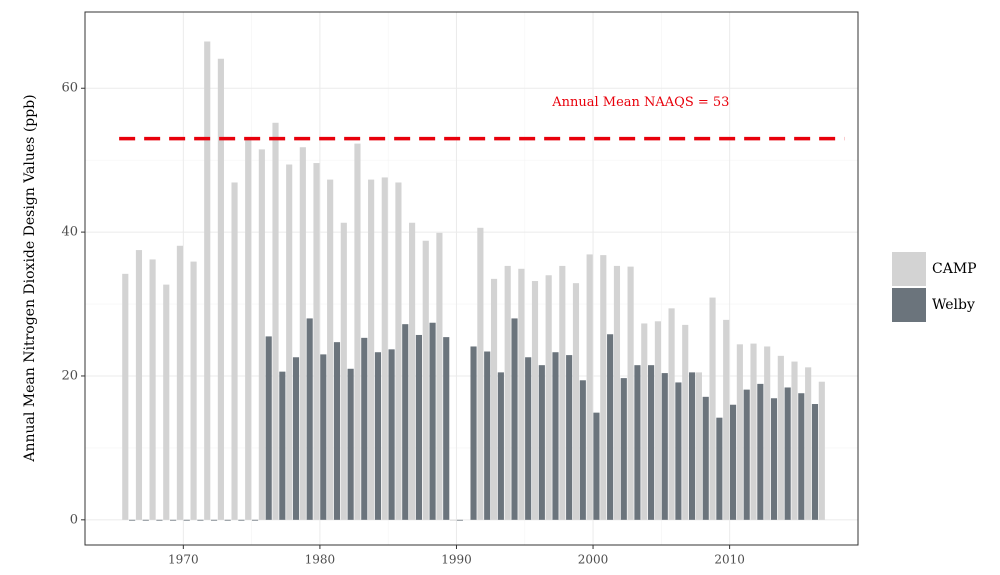 This screenshot has width=1000, height=575. I want to click on legend-label: CAMP, so click(954, 269).